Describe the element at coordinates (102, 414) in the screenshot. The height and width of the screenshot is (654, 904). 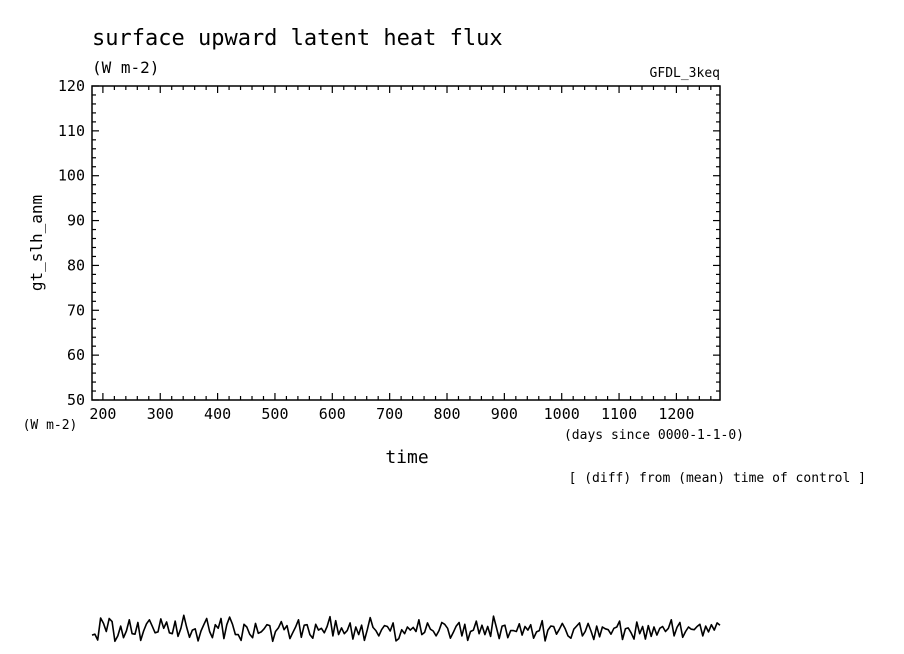
I see `x-tick-label: 200` at that location.